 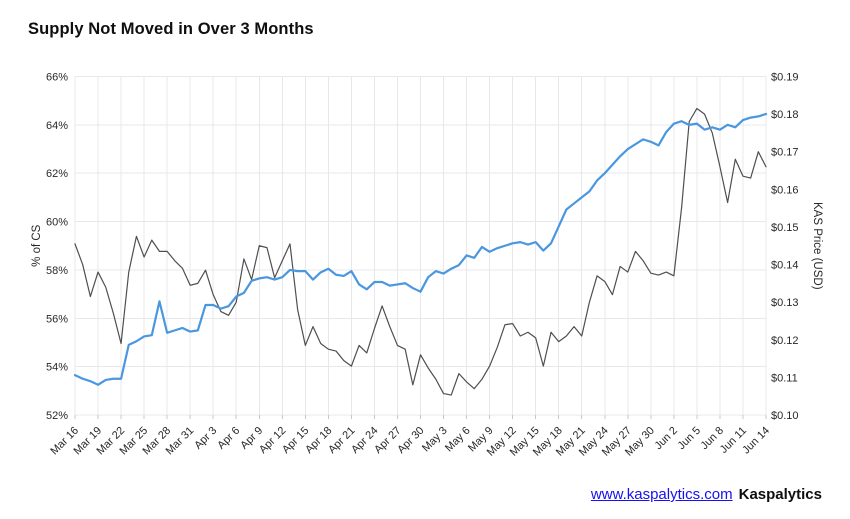 What do you see at coordinates (785, 341) in the screenshot?
I see `y-axis-right-tick-label: $0.12` at bounding box center [785, 341].